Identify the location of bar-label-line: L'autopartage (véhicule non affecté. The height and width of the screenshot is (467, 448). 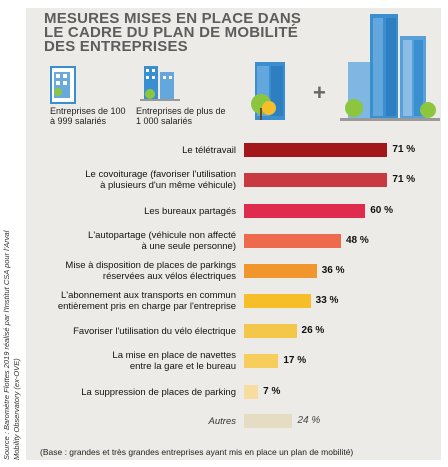
(162, 235).